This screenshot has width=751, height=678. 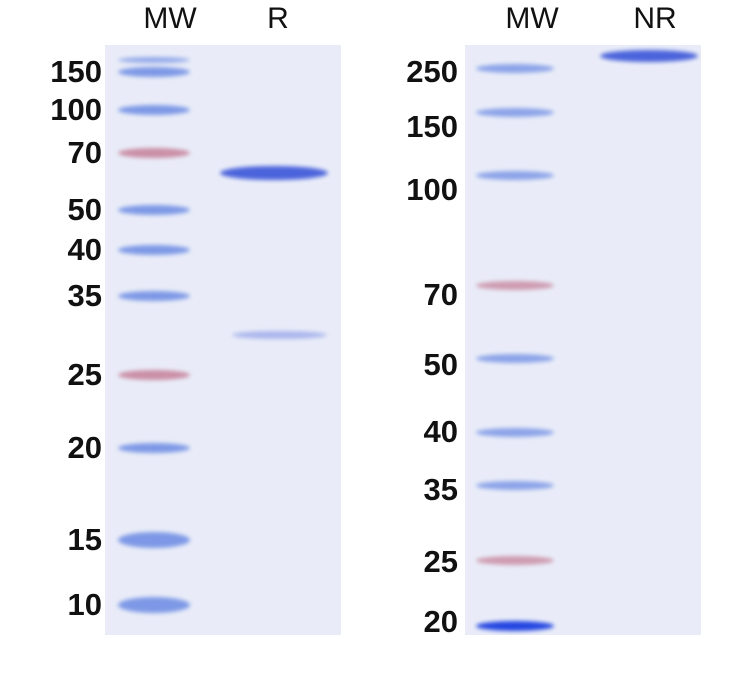 What do you see at coordinates (440, 621) in the screenshot?
I see `right-ladder-label-20: 20` at bounding box center [440, 621].